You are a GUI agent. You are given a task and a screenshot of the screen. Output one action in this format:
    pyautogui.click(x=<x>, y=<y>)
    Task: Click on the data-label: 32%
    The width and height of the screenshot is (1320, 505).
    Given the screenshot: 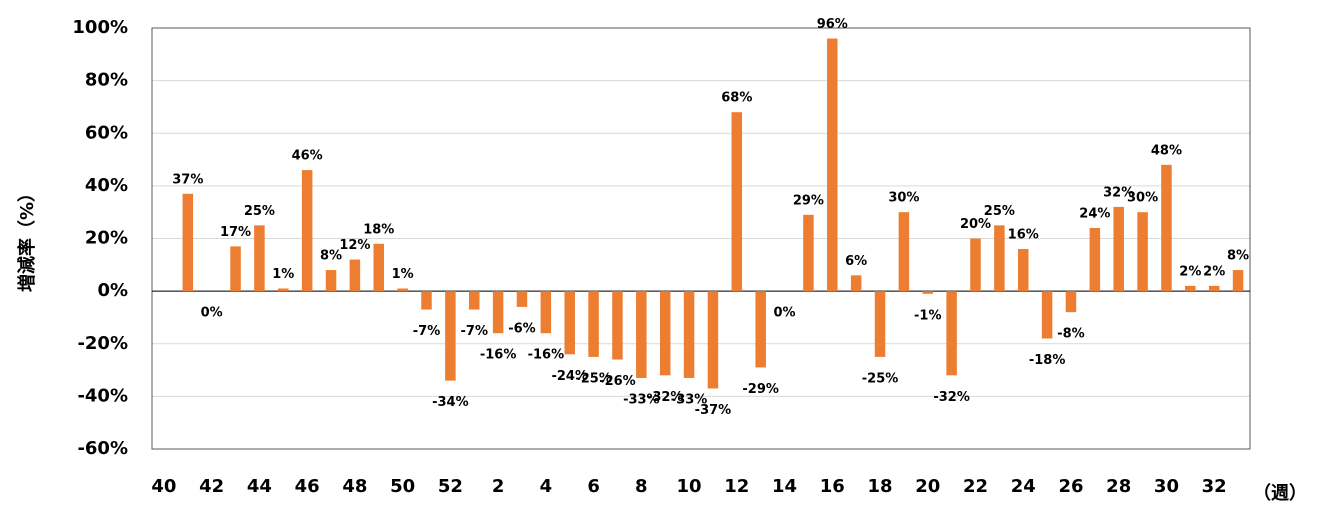 What is the action you would take?
    pyautogui.click(x=1118, y=192)
    